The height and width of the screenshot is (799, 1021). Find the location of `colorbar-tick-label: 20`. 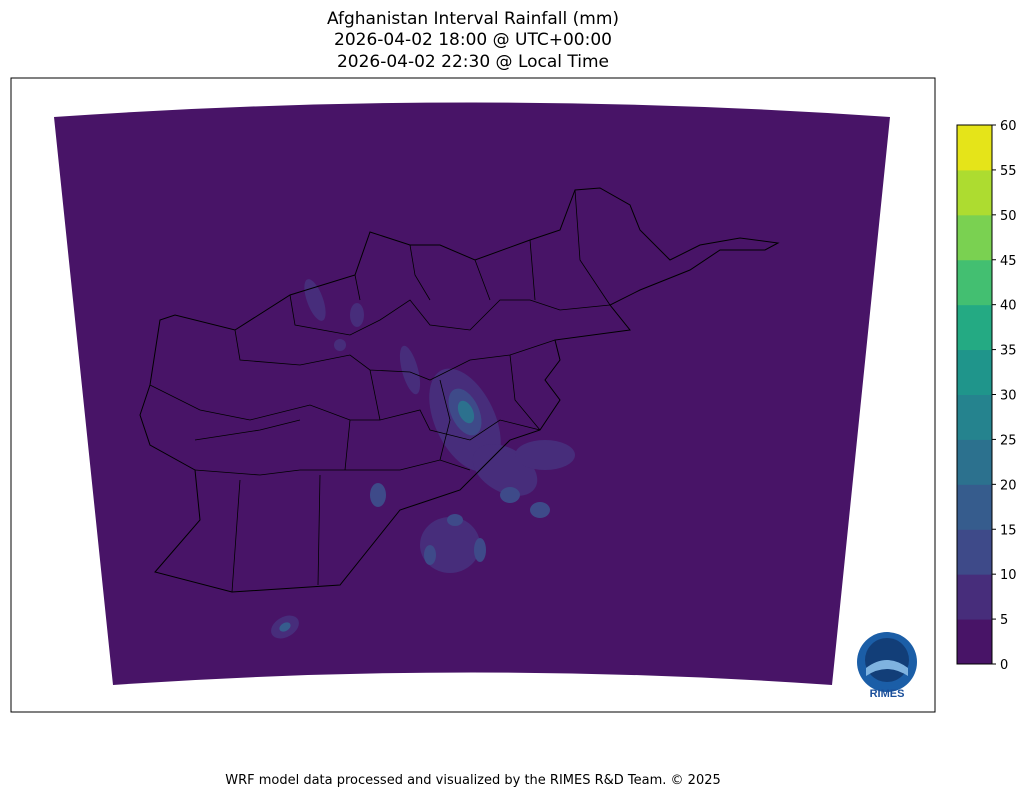

colorbar-tick-label: 20 is located at coordinates (1008, 485).